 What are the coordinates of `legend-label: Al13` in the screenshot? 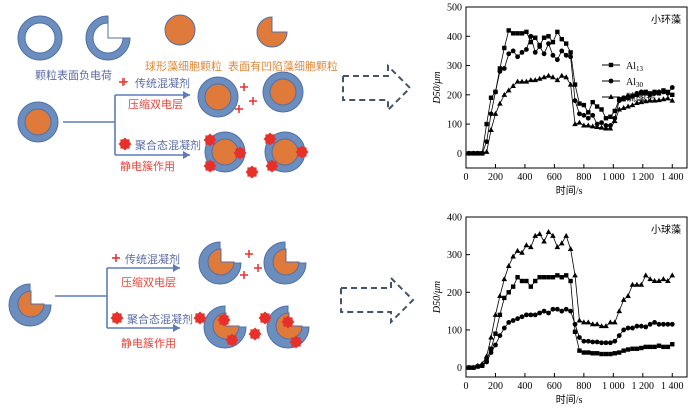 It's located at (635, 67).